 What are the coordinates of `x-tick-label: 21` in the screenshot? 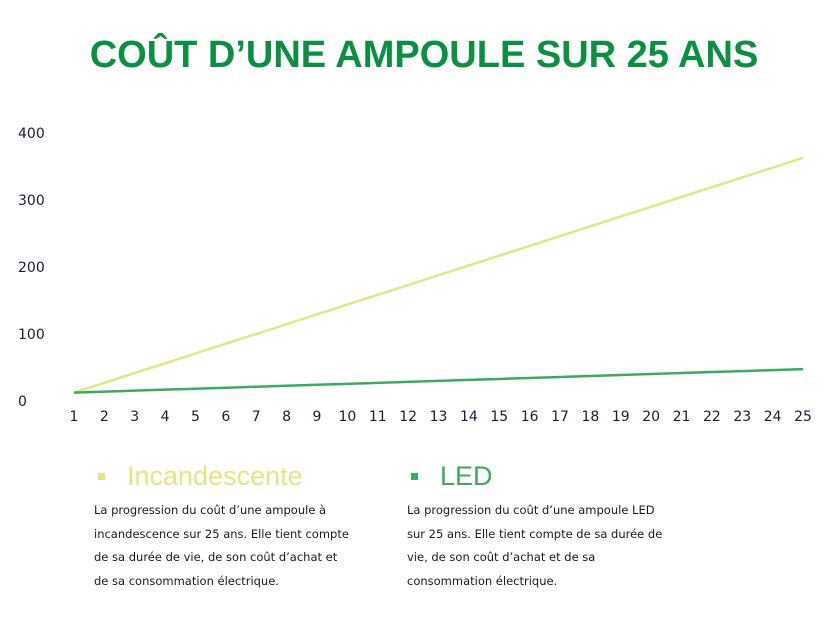 It's located at (682, 417).